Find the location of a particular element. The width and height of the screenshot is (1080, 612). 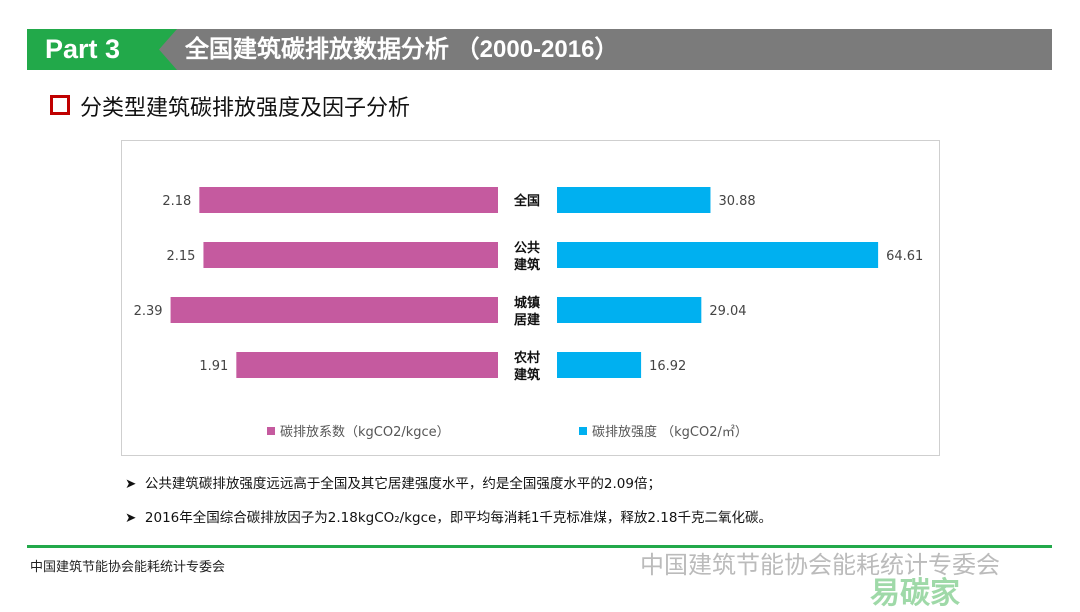

footer-divider is located at coordinates (539, 546).